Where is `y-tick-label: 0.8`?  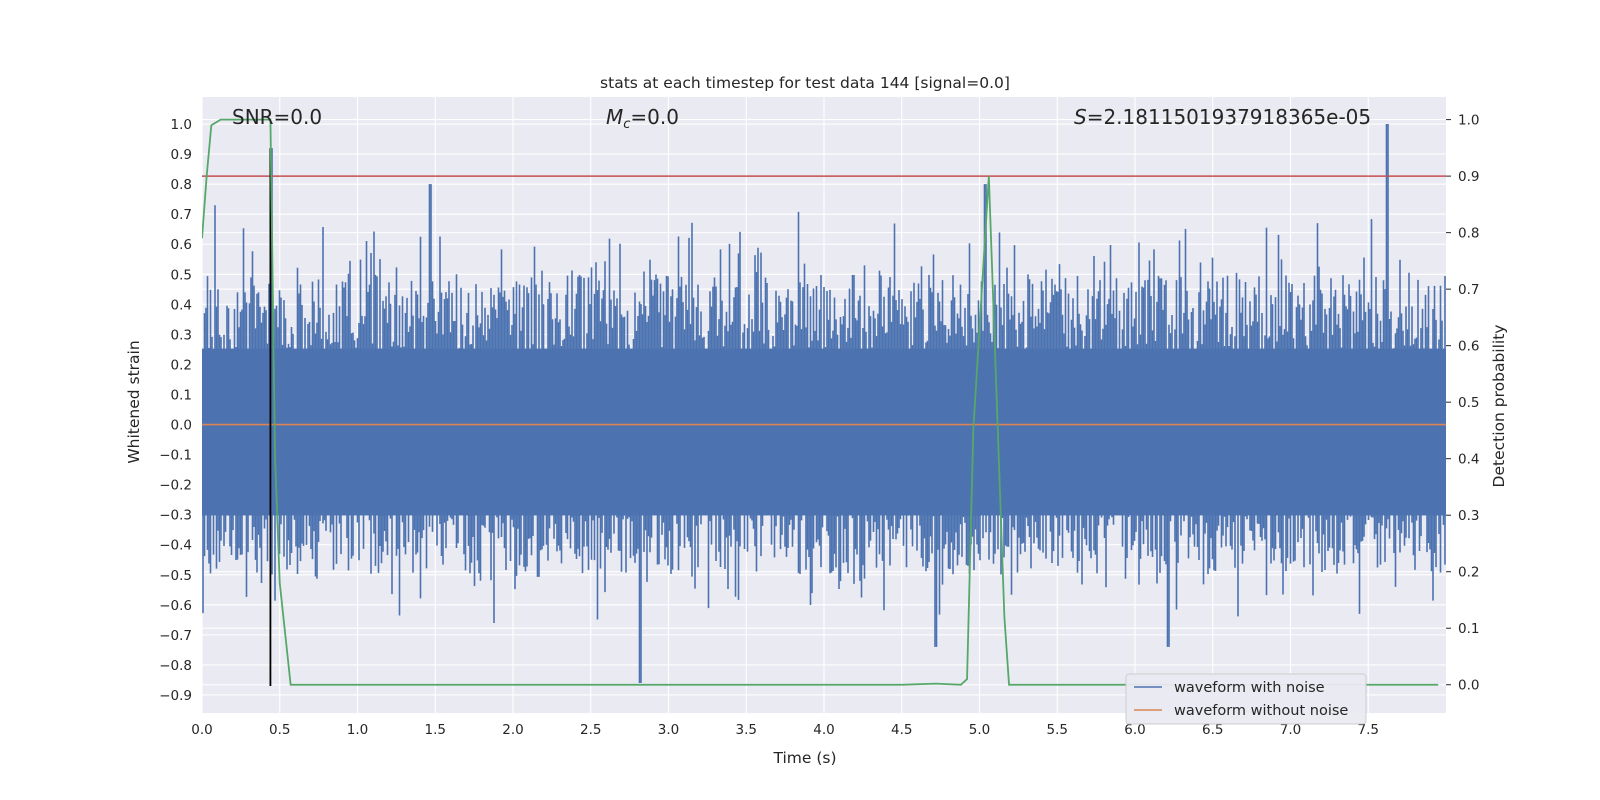
y-tick-label: 0.8 is located at coordinates (181, 185).